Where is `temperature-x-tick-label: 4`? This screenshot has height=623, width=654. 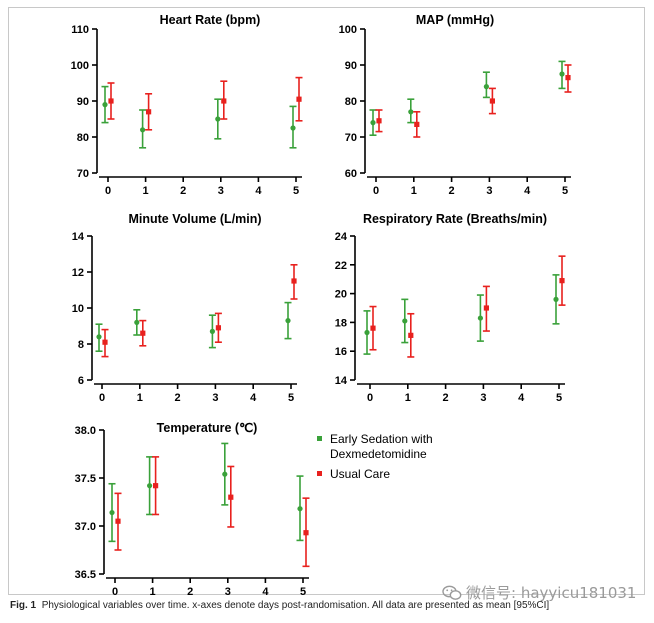 temperature-x-tick-label: 4 is located at coordinates (265, 592).